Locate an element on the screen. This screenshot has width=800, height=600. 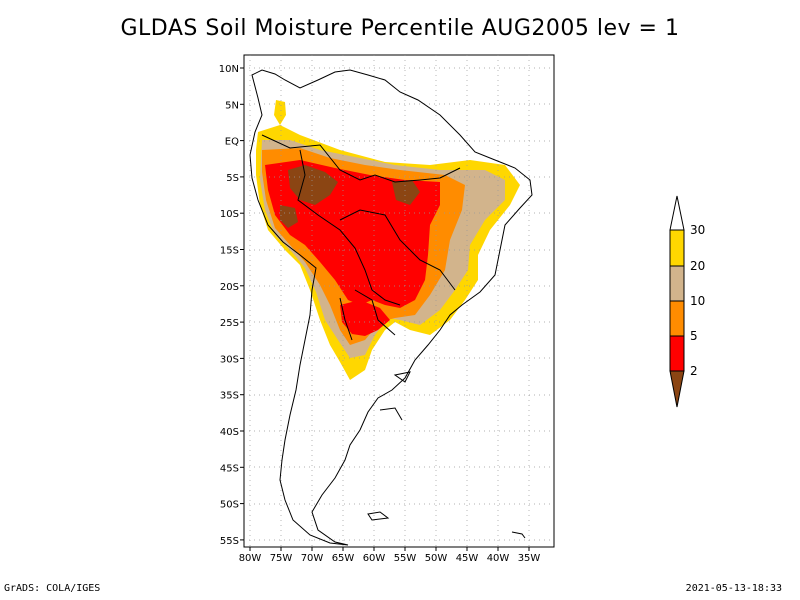
percentile-2-5-area is located at coordinates (365, 318).